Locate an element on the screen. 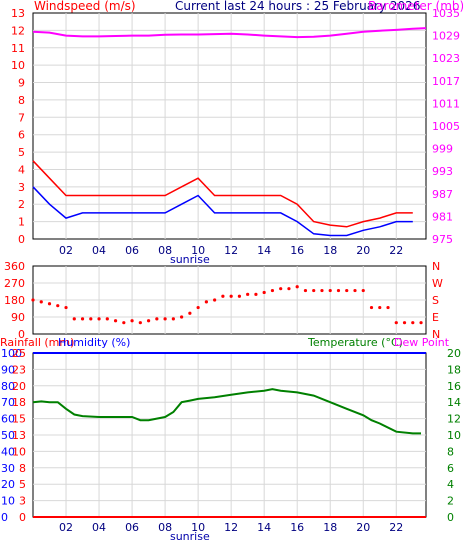 The width and height of the screenshot is (463, 542). windspeed-tick: 13 is located at coordinates (18, 13).